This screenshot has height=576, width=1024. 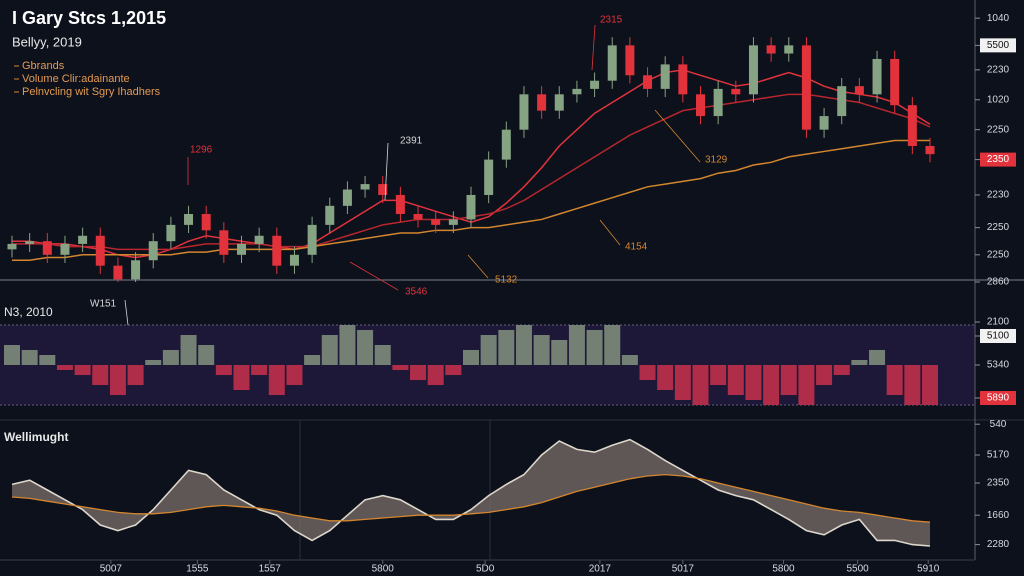 What do you see at coordinates (998, 282) in the screenshot?
I see `y-tick-label: 2860` at bounding box center [998, 282].